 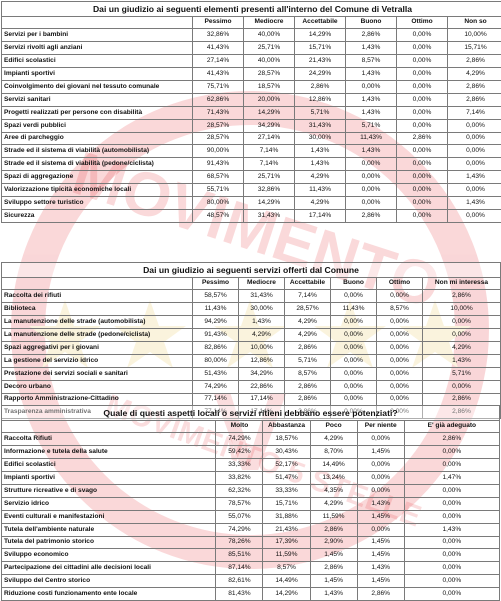 I want to click on row-label: Servizi sanitari, so click(x=97, y=99).